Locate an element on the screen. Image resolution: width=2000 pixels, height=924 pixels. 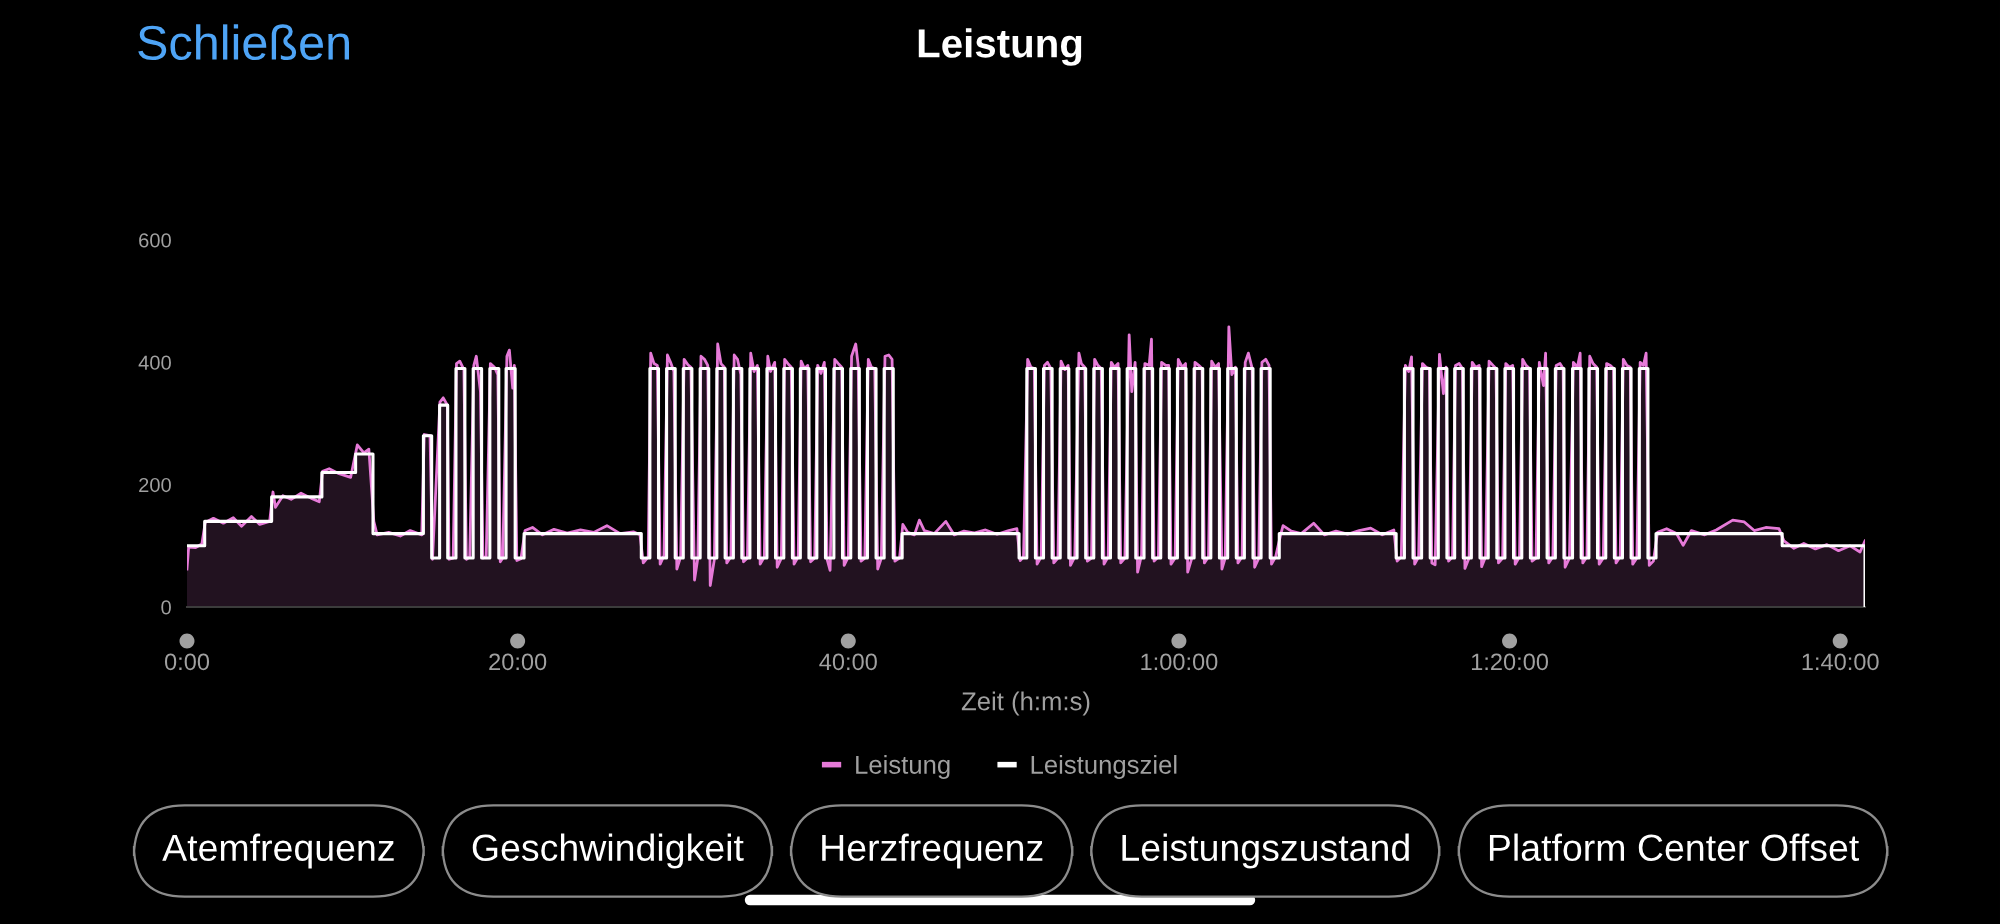
chart-title: Leistung is located at coordinates (1000, 47).